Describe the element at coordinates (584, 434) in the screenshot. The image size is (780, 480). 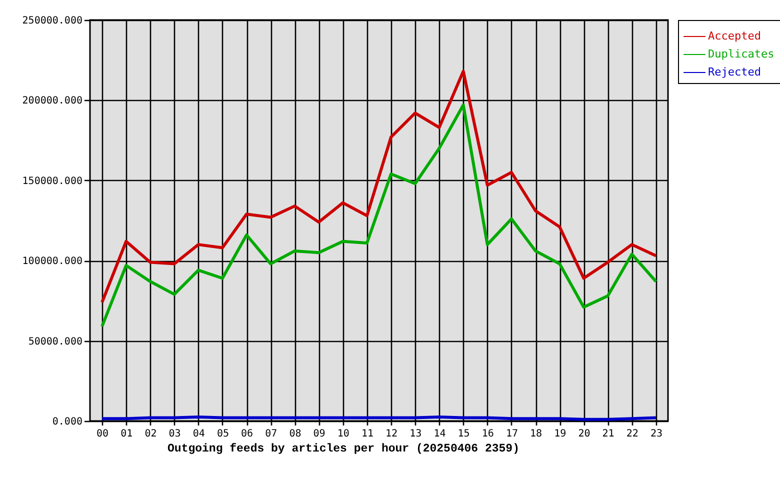
I see `x-tick-label: 20` at that location.